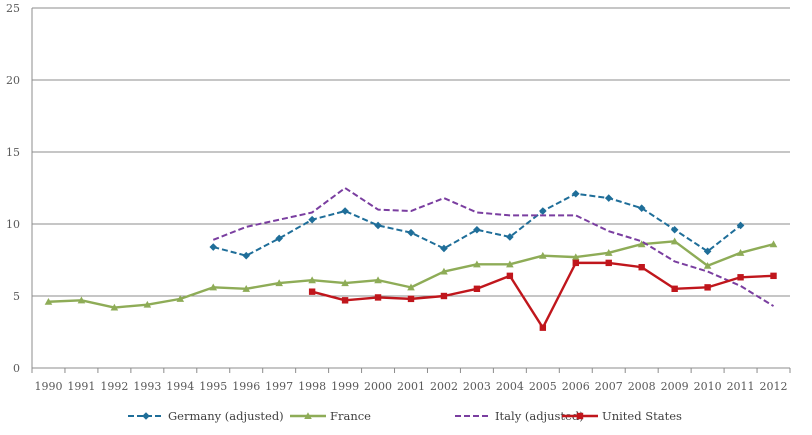 The height and width of the screenshot is (435, 812). Describe the element at coordinates (350, 416) in the screenshot. I see `legend-label: France` at that location.